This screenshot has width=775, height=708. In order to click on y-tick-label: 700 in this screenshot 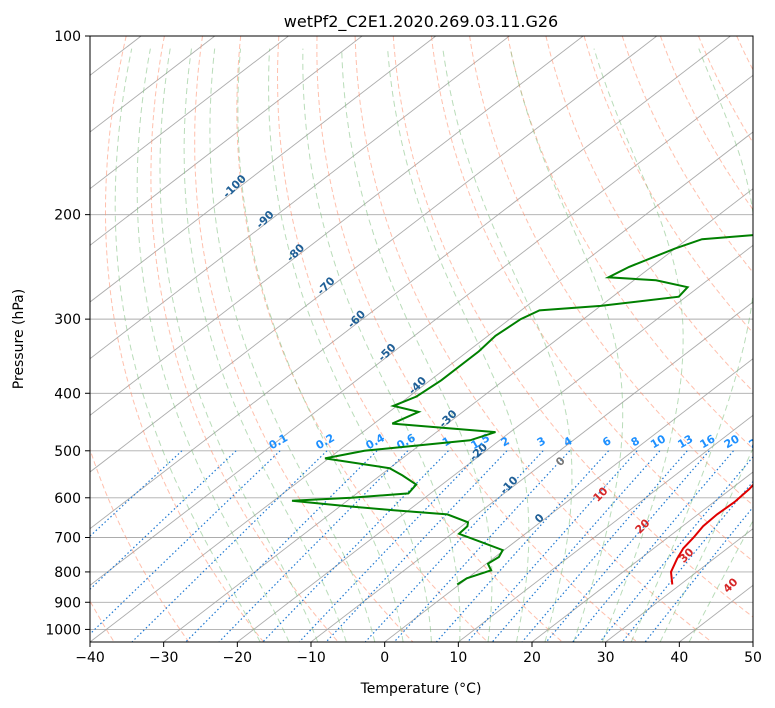, I will do `click(67, 539)`.